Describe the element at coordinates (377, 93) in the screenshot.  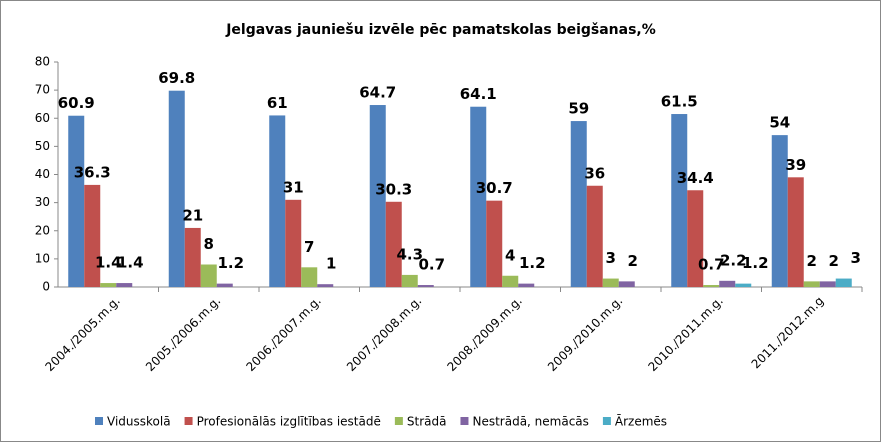
I see `data-label: 64.7` at that location.